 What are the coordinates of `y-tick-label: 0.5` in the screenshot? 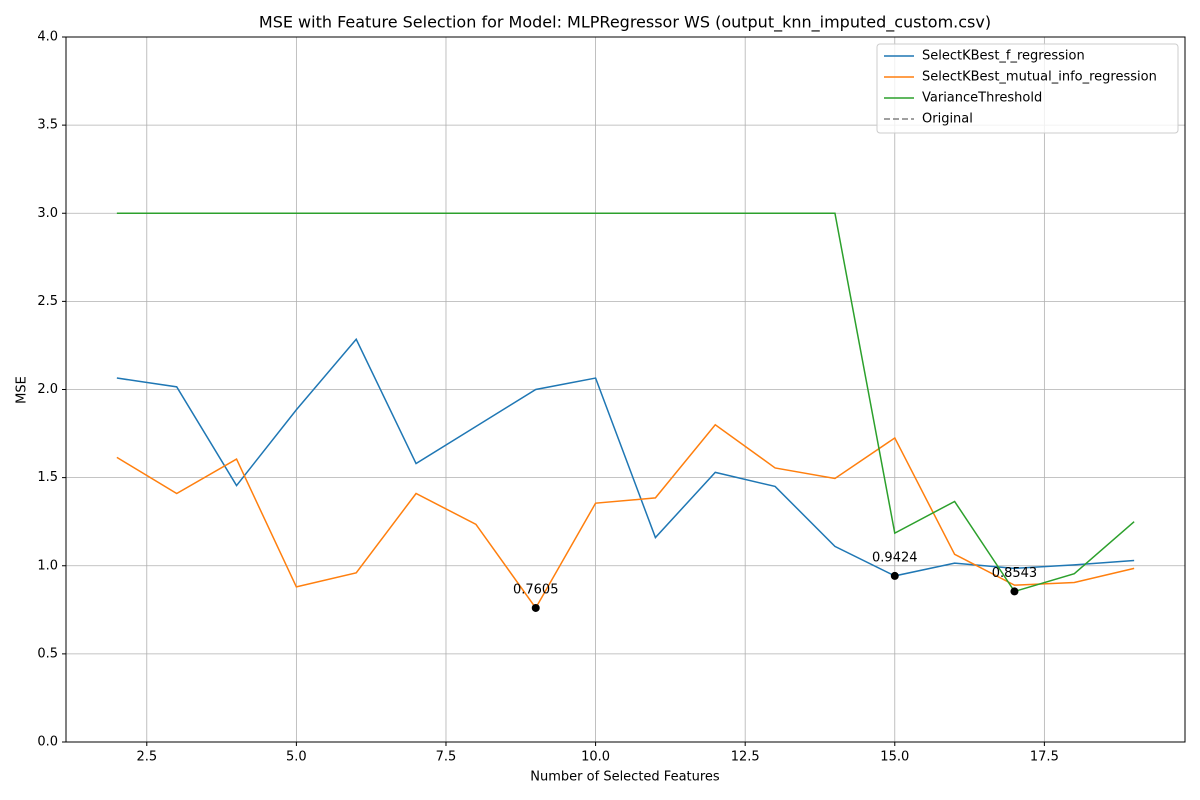 It's located at (47, 653).